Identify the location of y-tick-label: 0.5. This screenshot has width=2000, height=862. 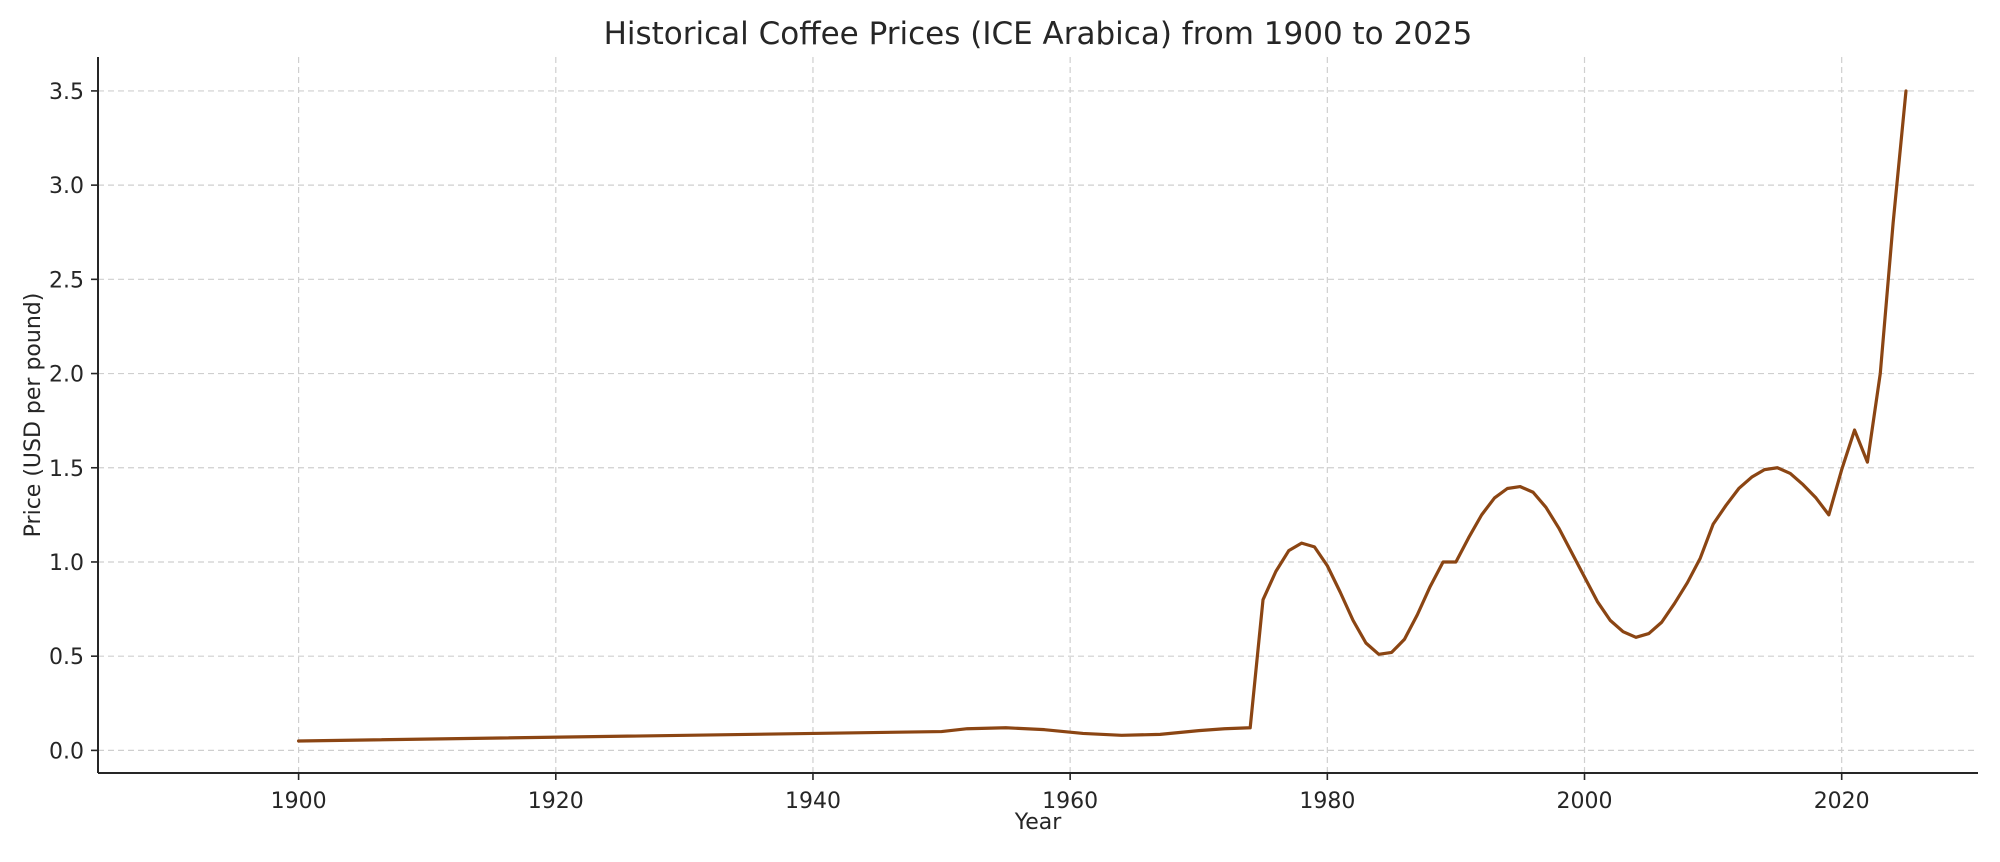
(66, 657).